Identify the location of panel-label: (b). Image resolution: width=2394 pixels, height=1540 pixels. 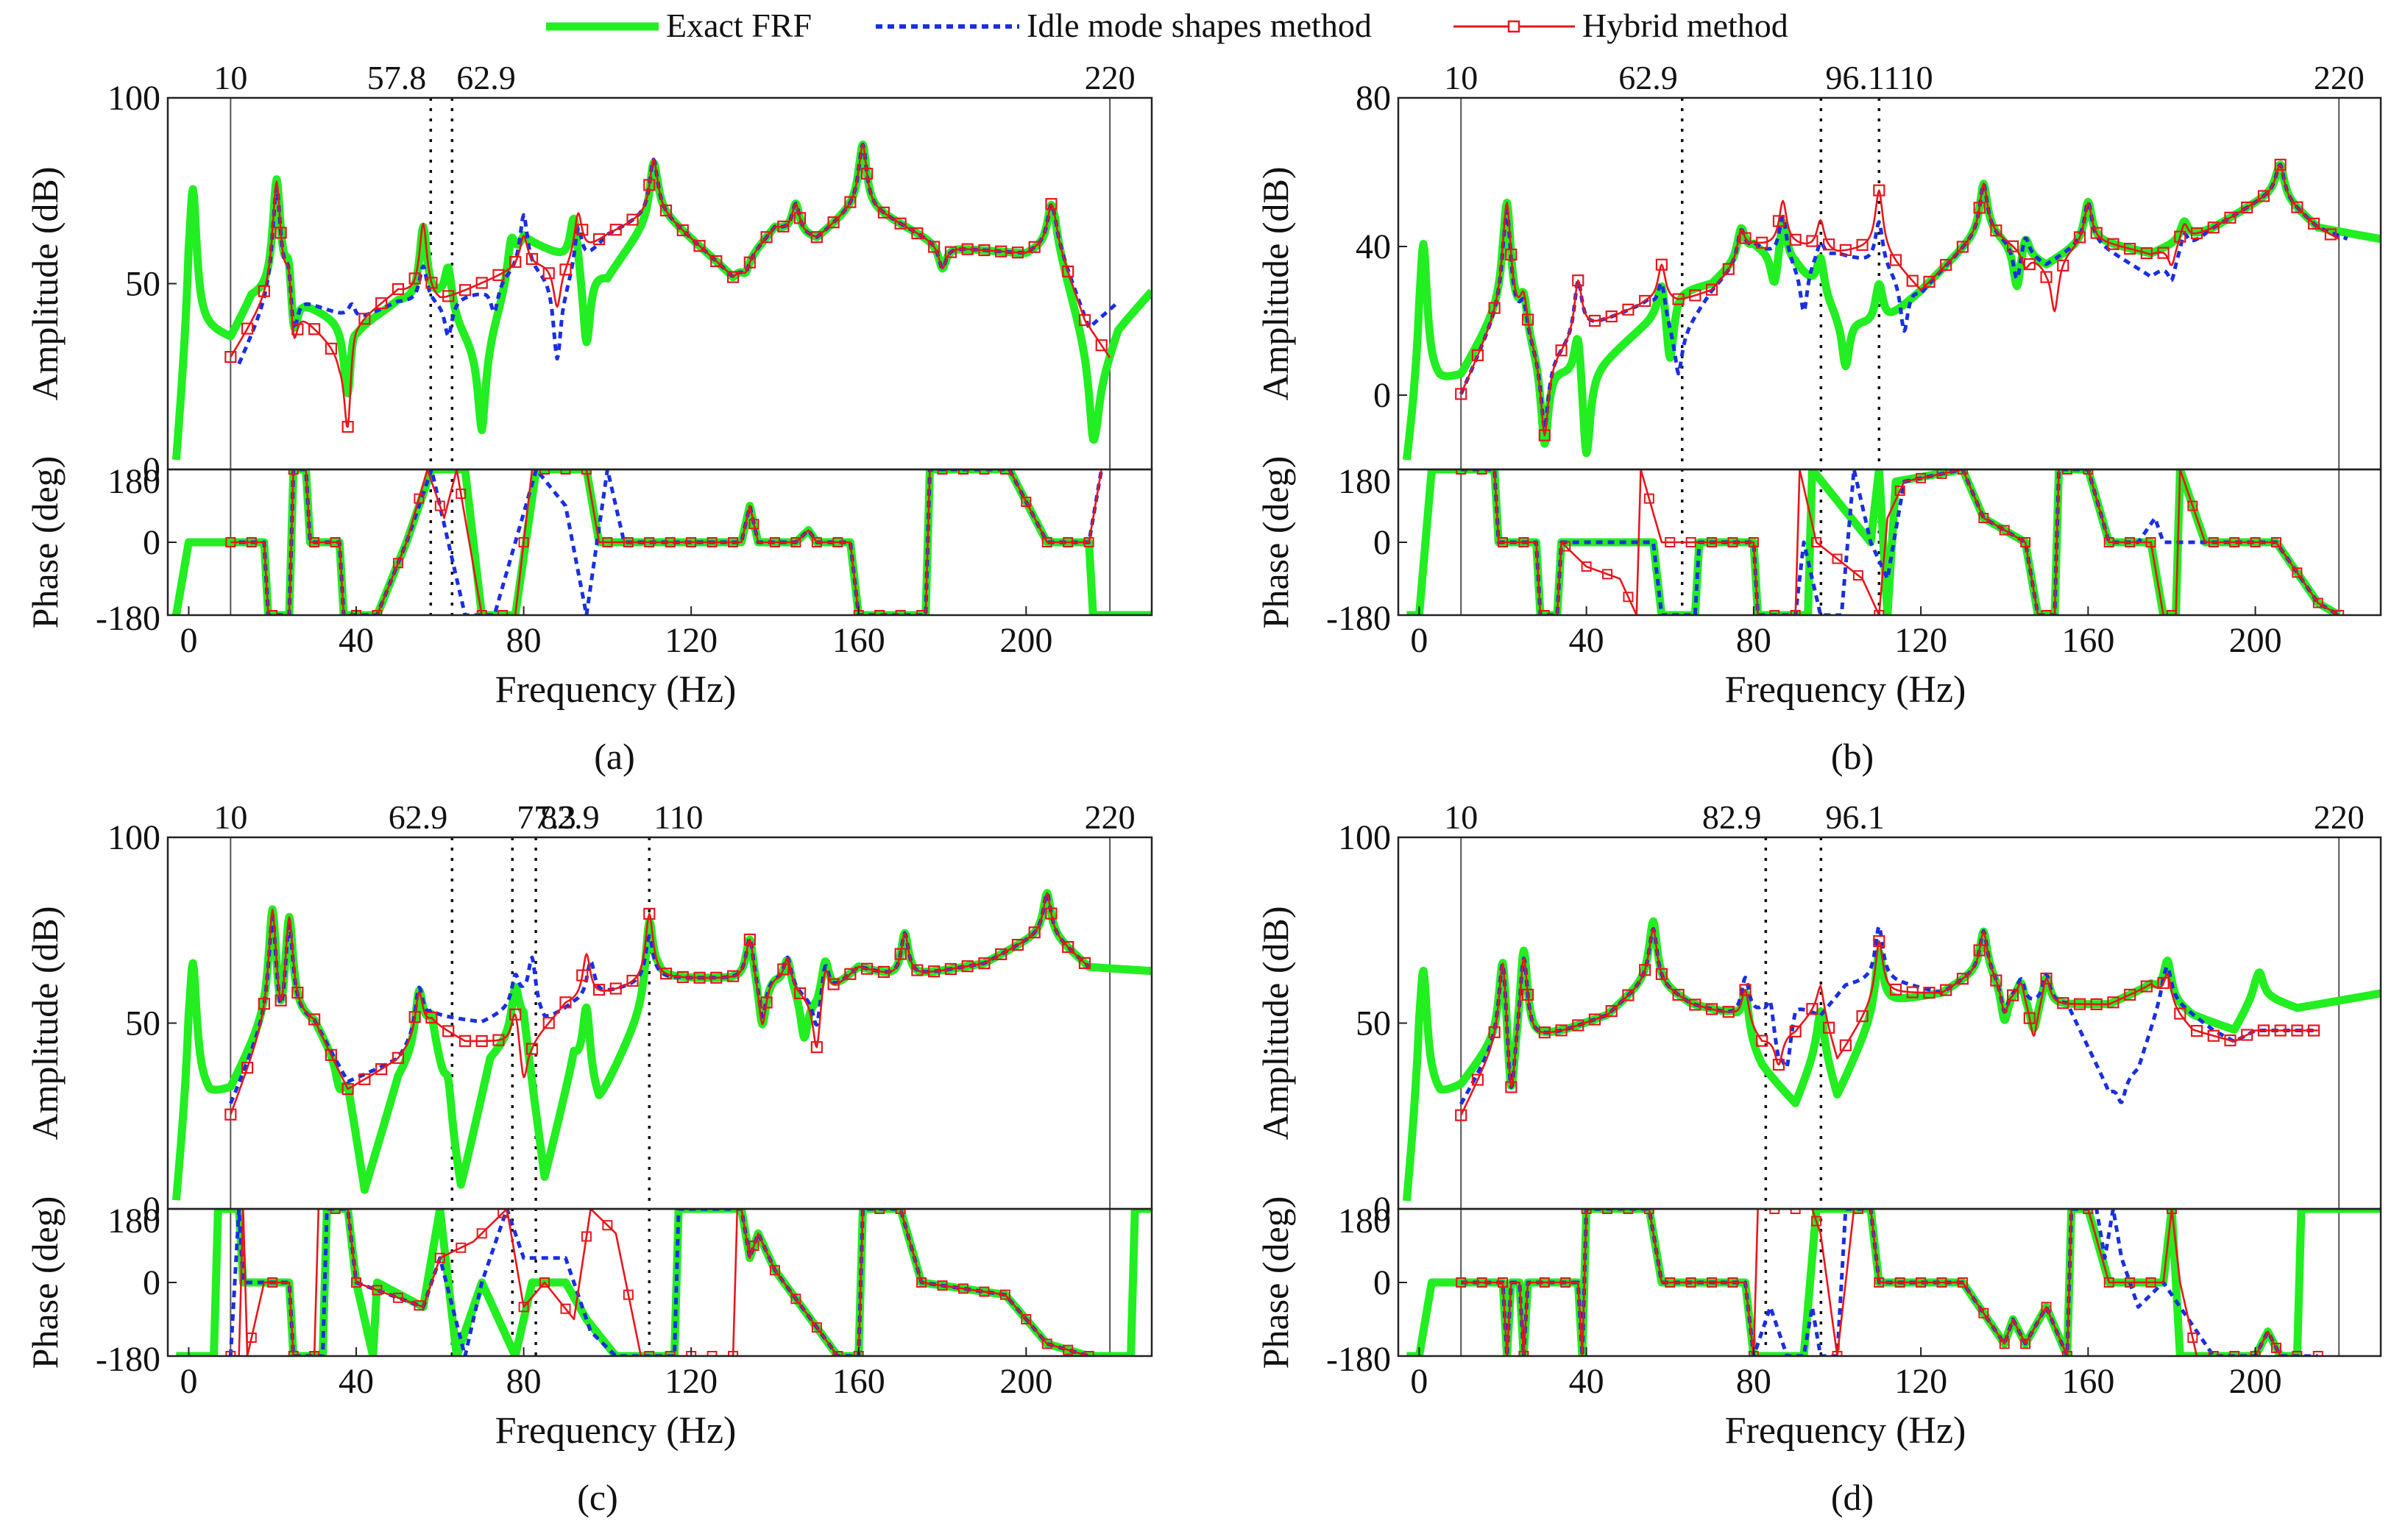
(1852, 756).